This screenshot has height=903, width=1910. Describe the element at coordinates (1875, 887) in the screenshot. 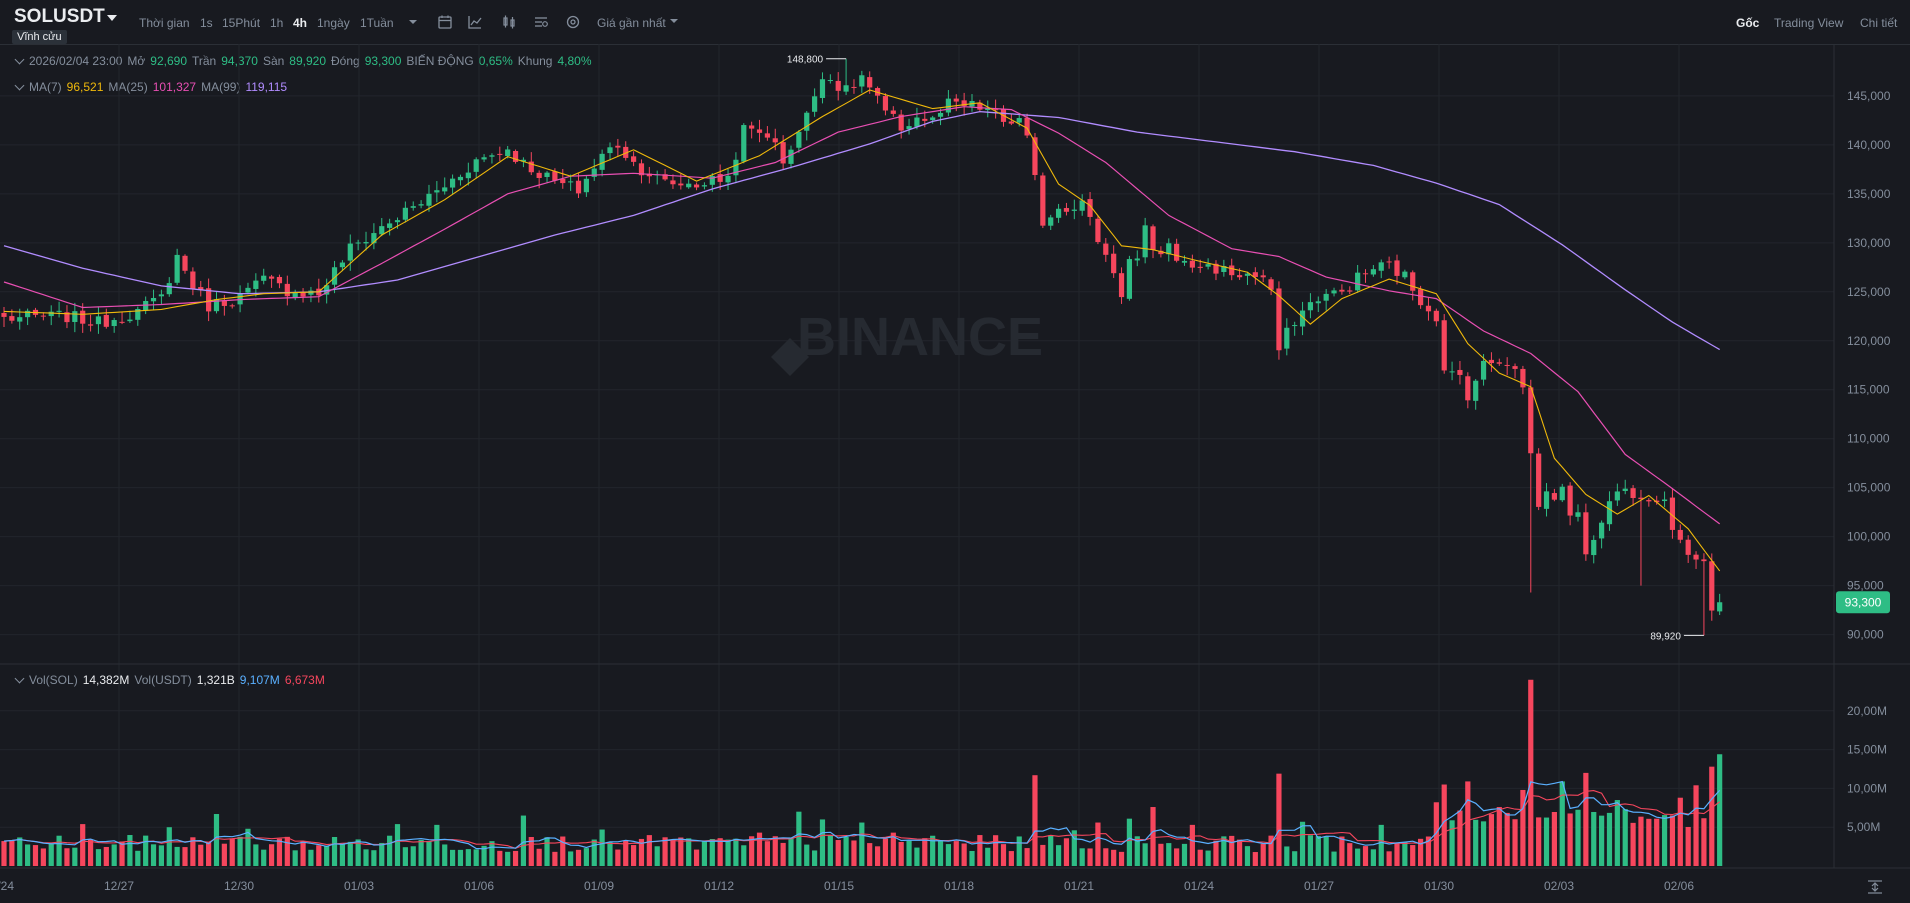

I see `axis-scale-toggle-icon` at that location.